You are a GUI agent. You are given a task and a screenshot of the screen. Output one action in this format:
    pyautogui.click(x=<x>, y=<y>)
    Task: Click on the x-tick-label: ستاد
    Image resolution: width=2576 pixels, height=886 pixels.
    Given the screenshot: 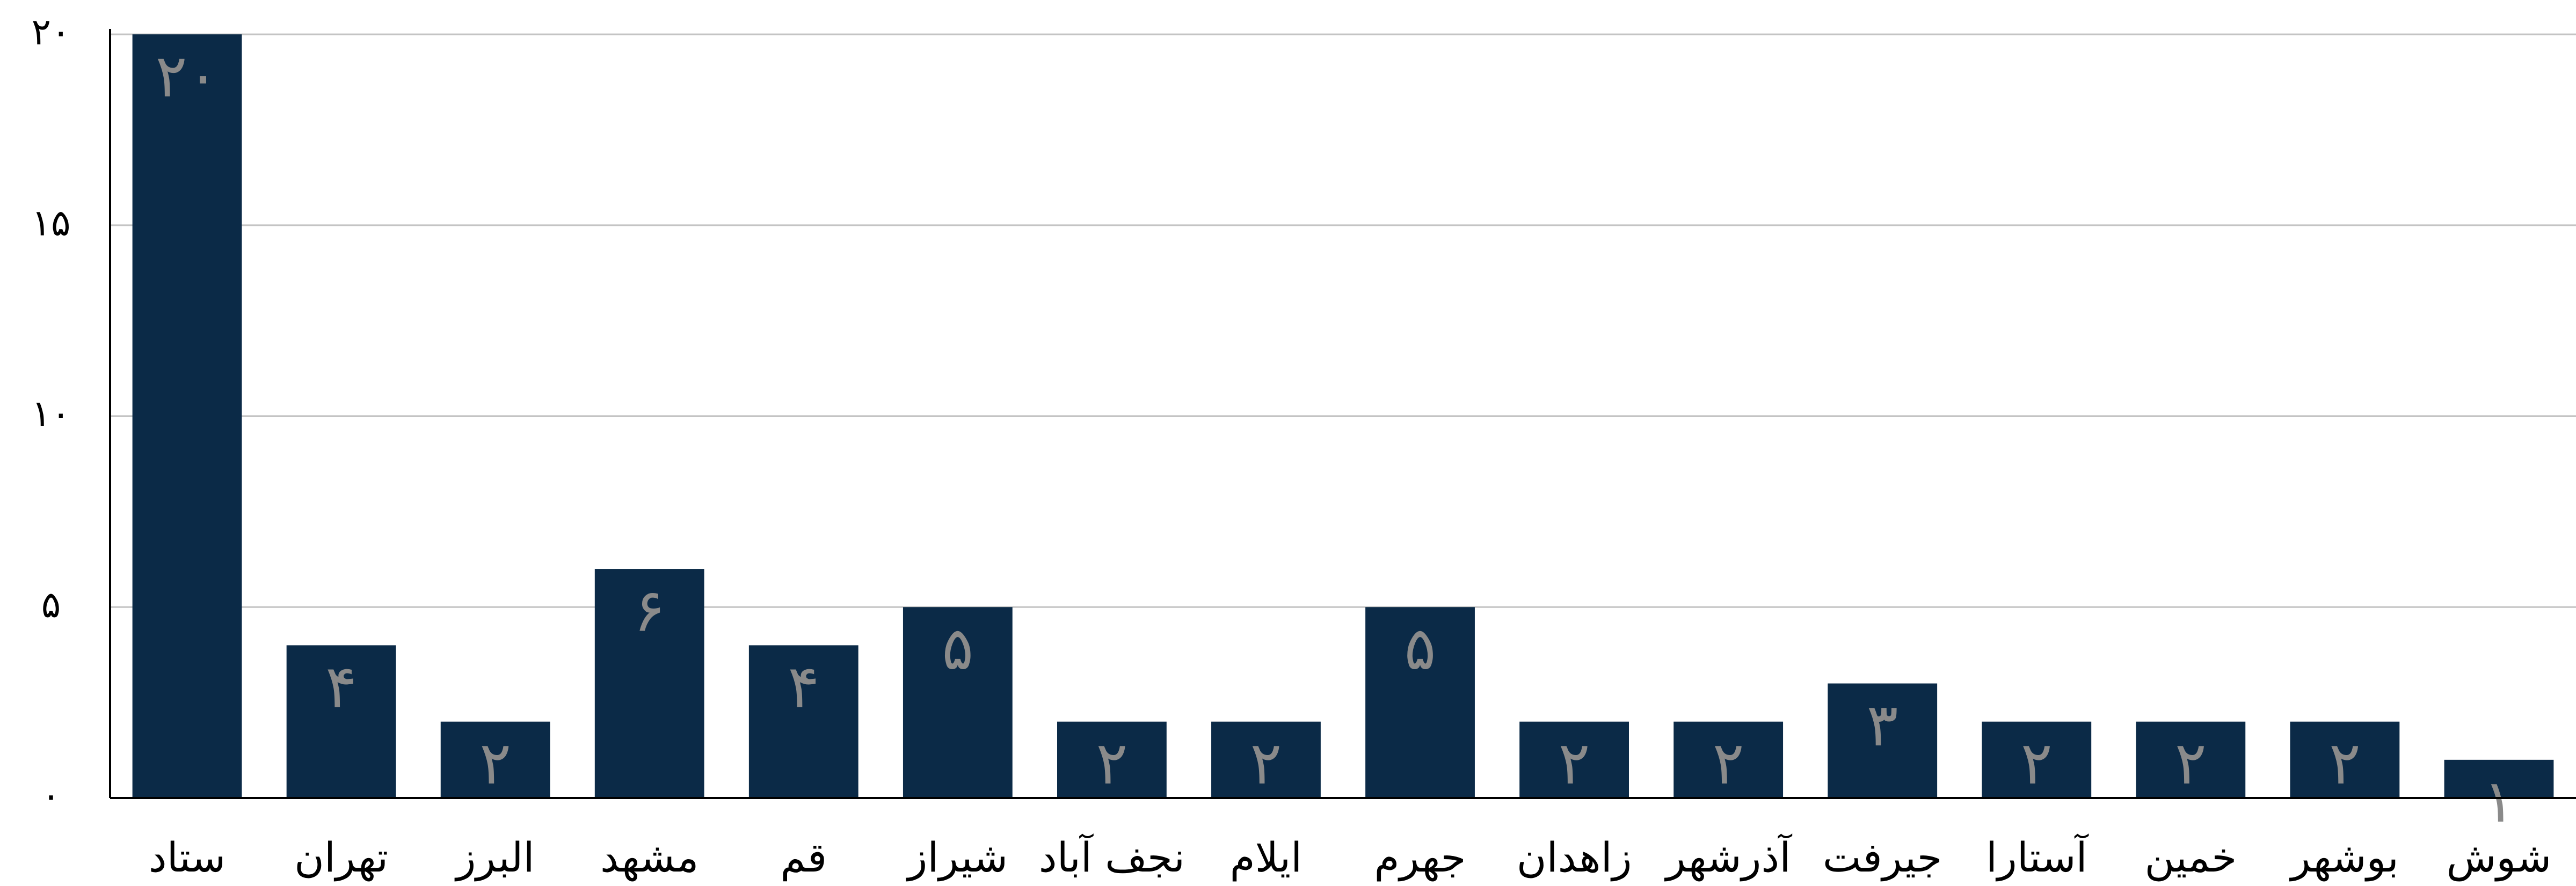 What is the action you would take?
    pyautogui.click(x=187, y=857)
    